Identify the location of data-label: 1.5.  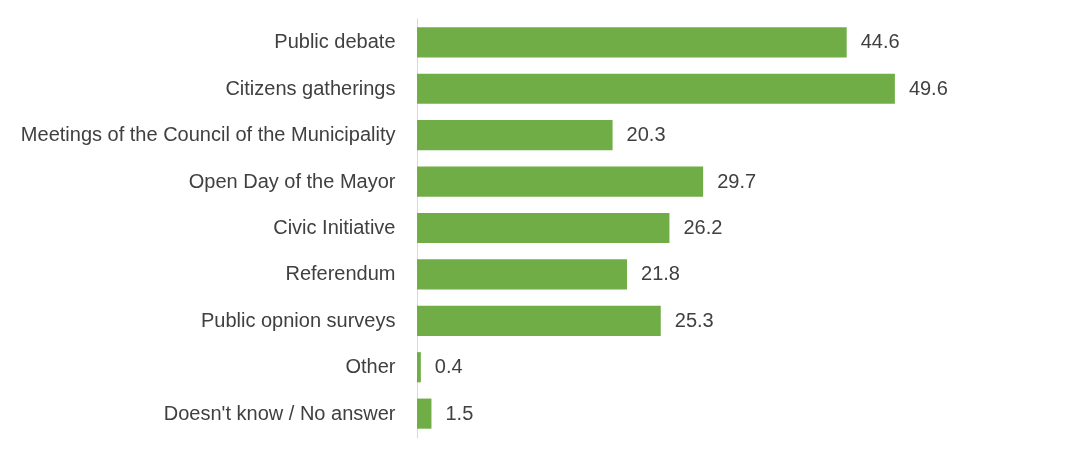
(459, 412).